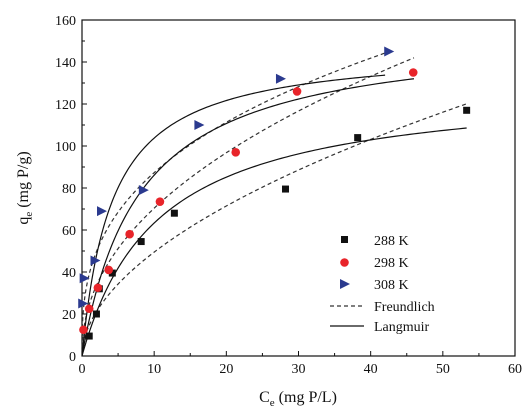  Describe the element at coordinates (391, 263) in the screenshot. I see `legend-label-298k: 298 K` at that location.